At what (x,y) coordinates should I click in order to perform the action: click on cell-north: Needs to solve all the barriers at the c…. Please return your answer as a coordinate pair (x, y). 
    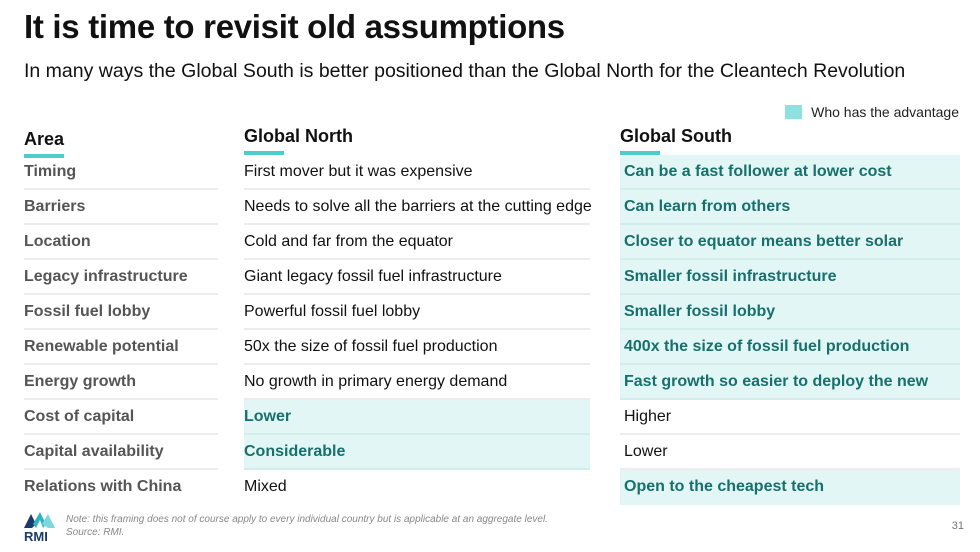
    Looking at the image, I should click on (418, 207).